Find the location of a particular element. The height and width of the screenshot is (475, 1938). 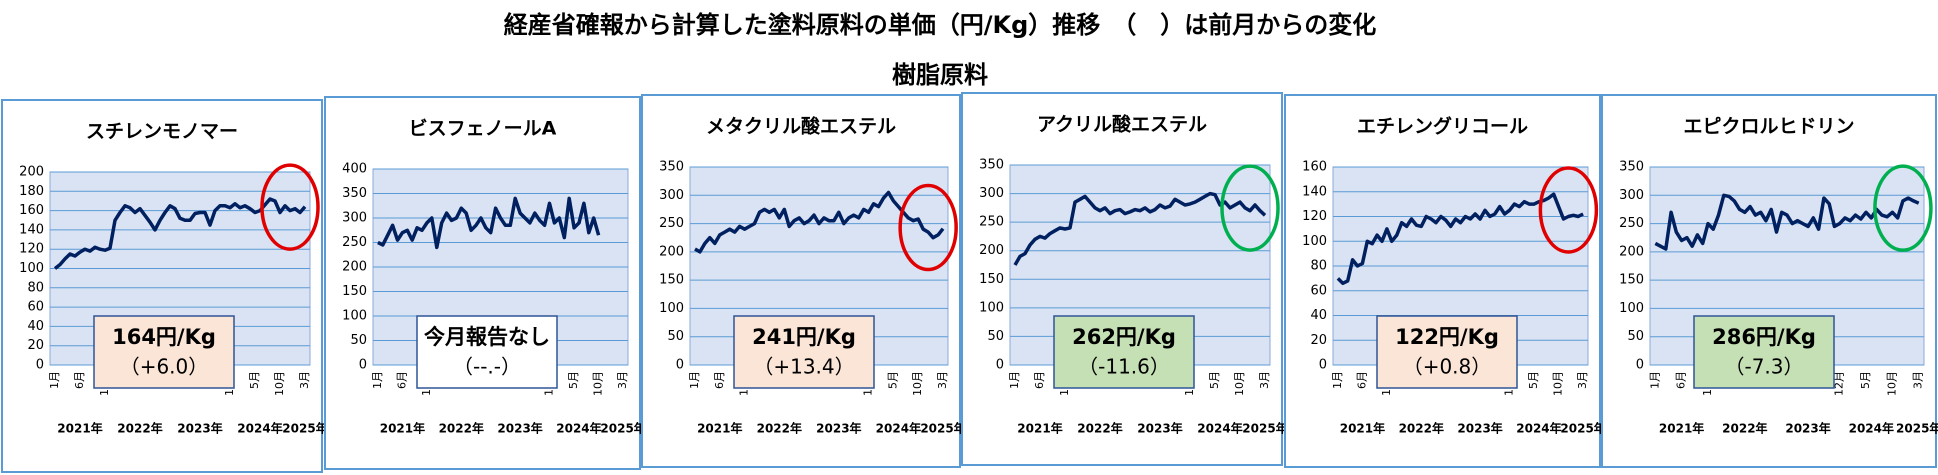

chart-title: エチレングリコール is located at coordinates (1442, 126).